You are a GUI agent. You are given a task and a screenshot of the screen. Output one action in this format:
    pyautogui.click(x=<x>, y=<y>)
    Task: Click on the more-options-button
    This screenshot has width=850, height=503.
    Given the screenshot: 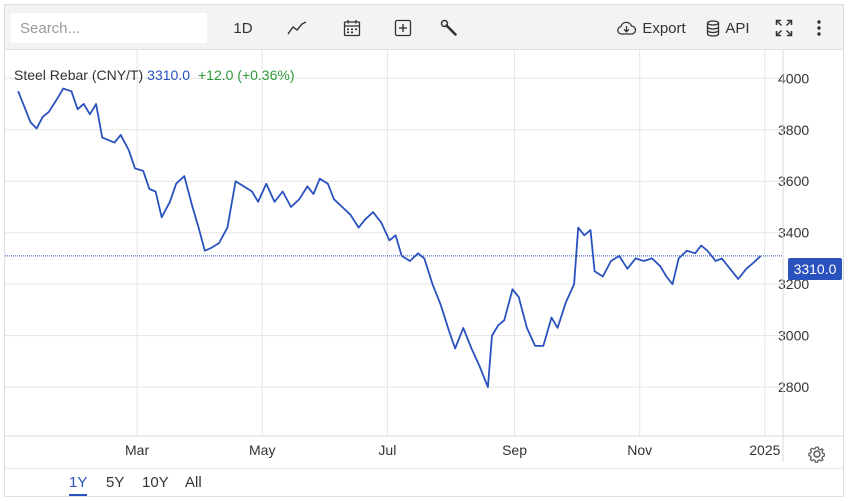 What is the action you would take?
    pyautogui.click(x=819, y=28)
    